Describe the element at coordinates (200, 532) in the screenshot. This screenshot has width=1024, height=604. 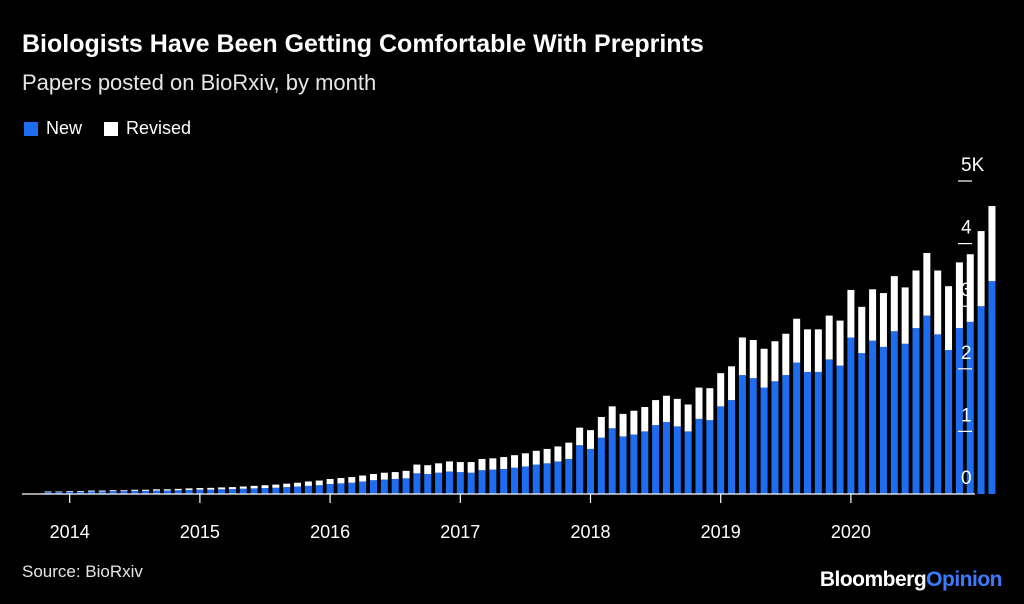
I see `x-tick-label: 2015` at that location.